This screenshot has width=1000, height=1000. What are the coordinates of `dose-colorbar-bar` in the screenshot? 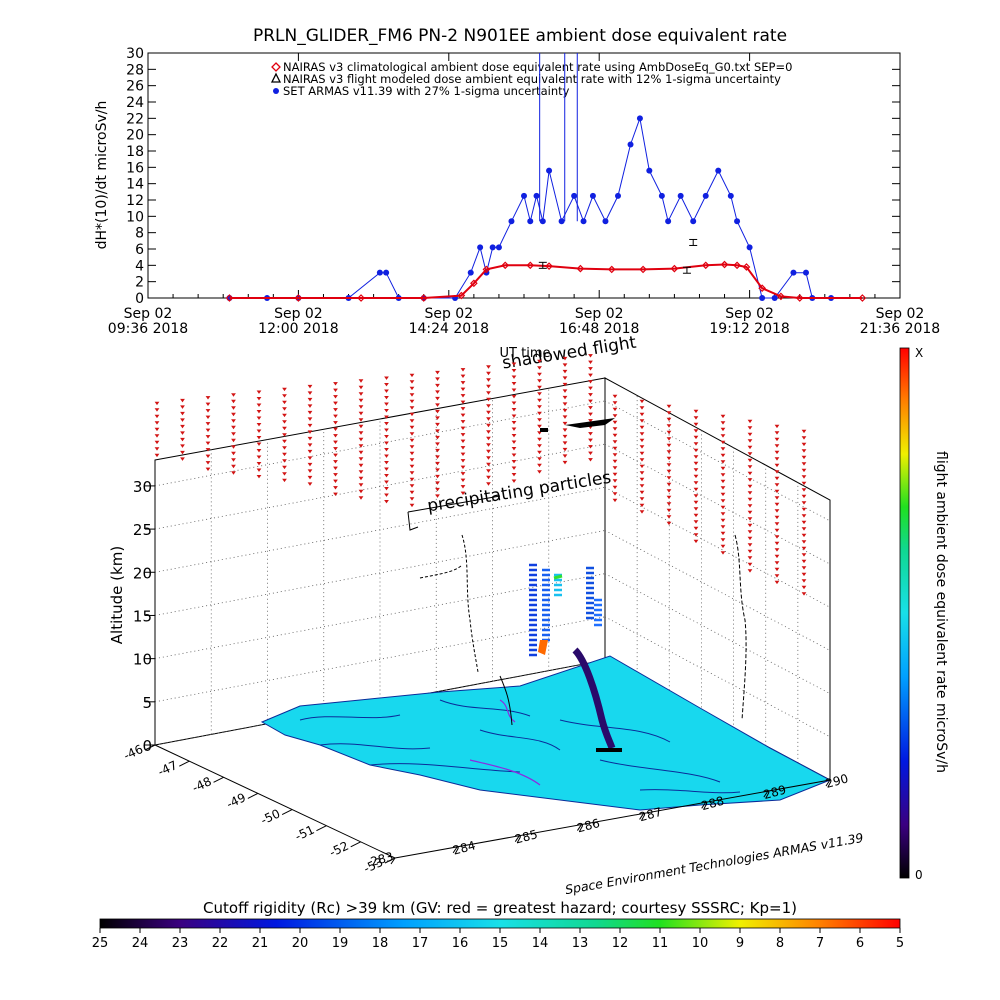 It's located at (904, 613).